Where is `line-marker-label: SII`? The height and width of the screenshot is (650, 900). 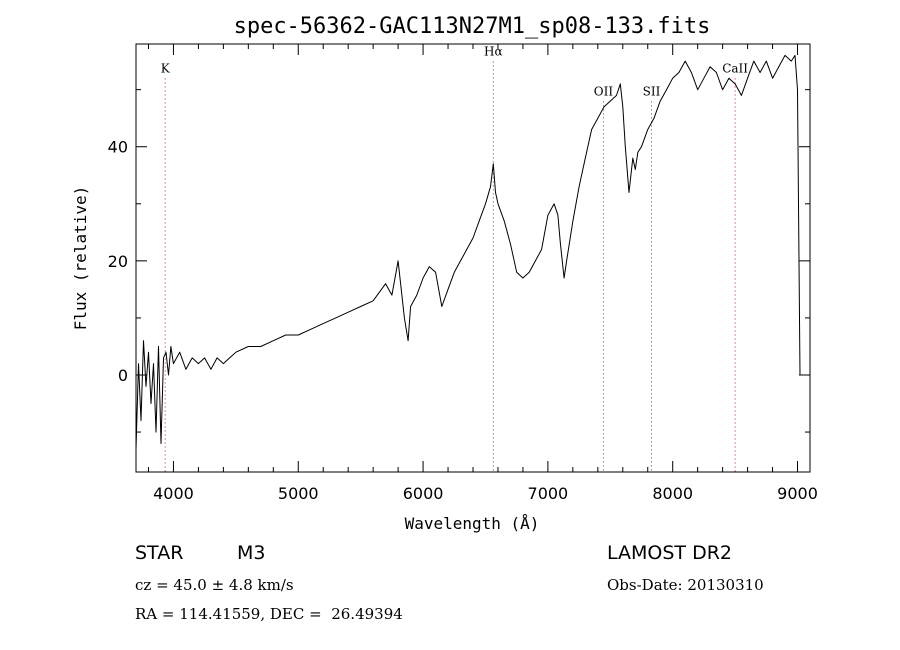
line-marker-label: SII is located at coordinates (652, 91).